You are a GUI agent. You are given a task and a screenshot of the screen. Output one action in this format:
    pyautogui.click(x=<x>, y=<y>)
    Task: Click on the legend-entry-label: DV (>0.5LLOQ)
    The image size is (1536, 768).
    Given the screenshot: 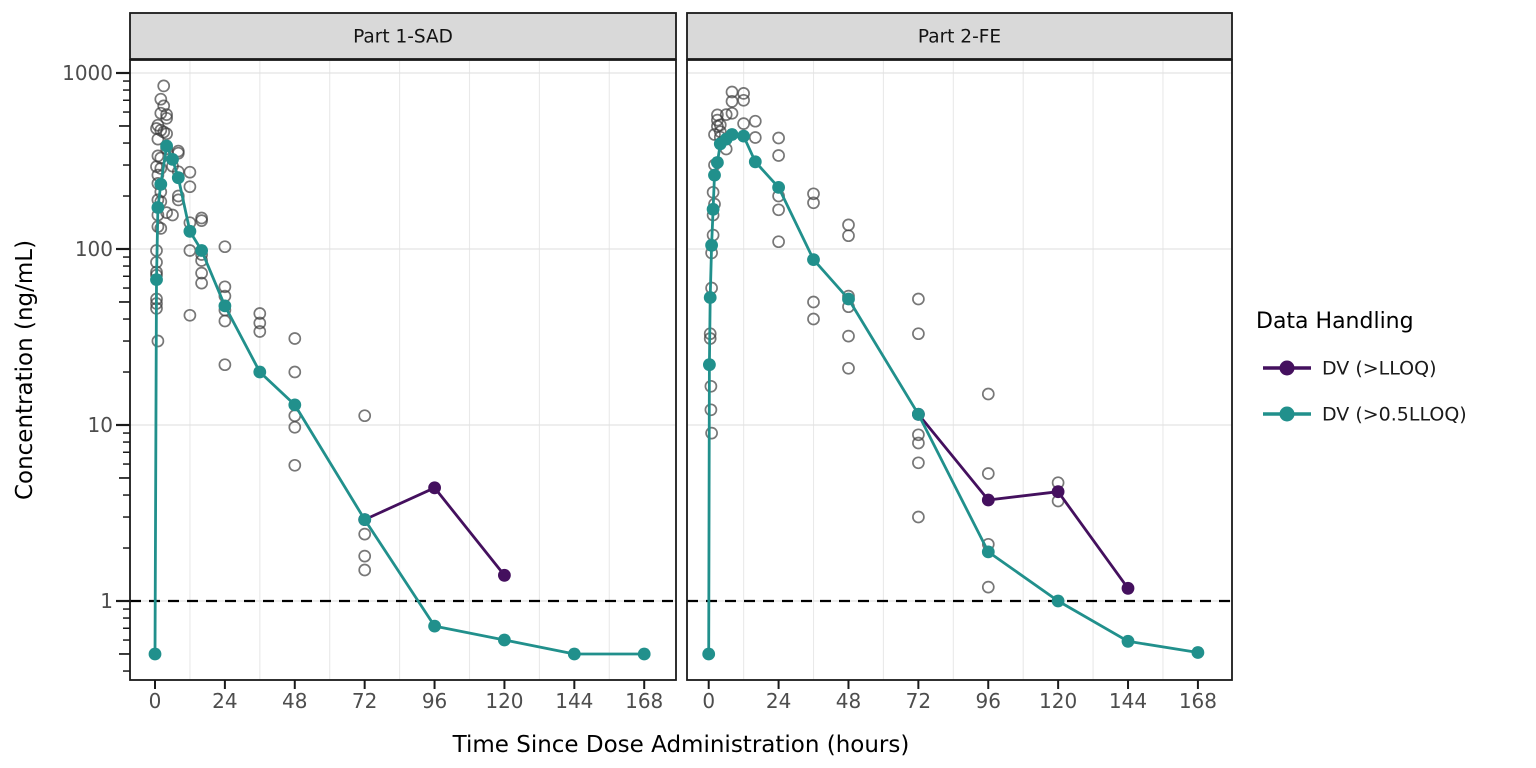 What is the action you would take?
    pyautogui.click(x=1394, y=415)
    